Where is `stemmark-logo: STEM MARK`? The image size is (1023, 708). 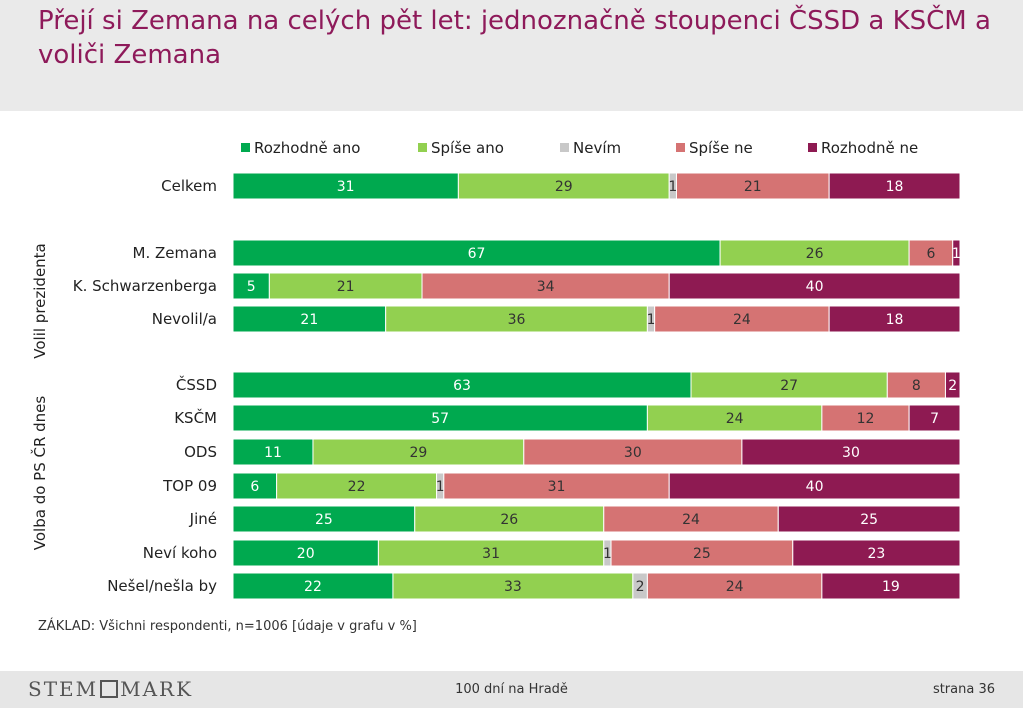
stemmark-logo: STEM MARK is located at coordinates (110, 689).